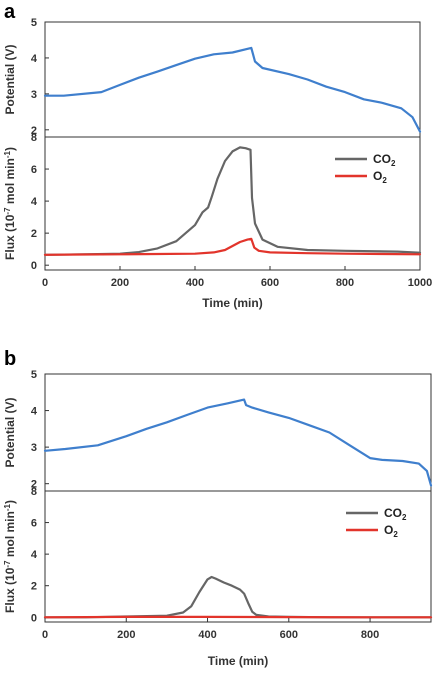 This screenshot has width=443, height=674. What do you see at coordinates (34, 555) in the screenshot?
I see `panel-b-flux-ytick-label: 4` at bounding box center [34, 555].